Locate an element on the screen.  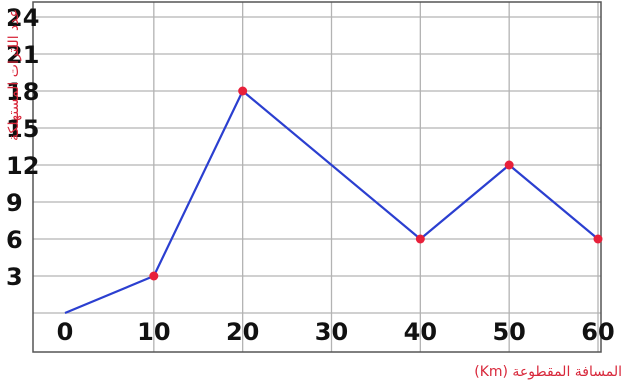
x-tick-0: 0 is located at coordinates (65, 332).